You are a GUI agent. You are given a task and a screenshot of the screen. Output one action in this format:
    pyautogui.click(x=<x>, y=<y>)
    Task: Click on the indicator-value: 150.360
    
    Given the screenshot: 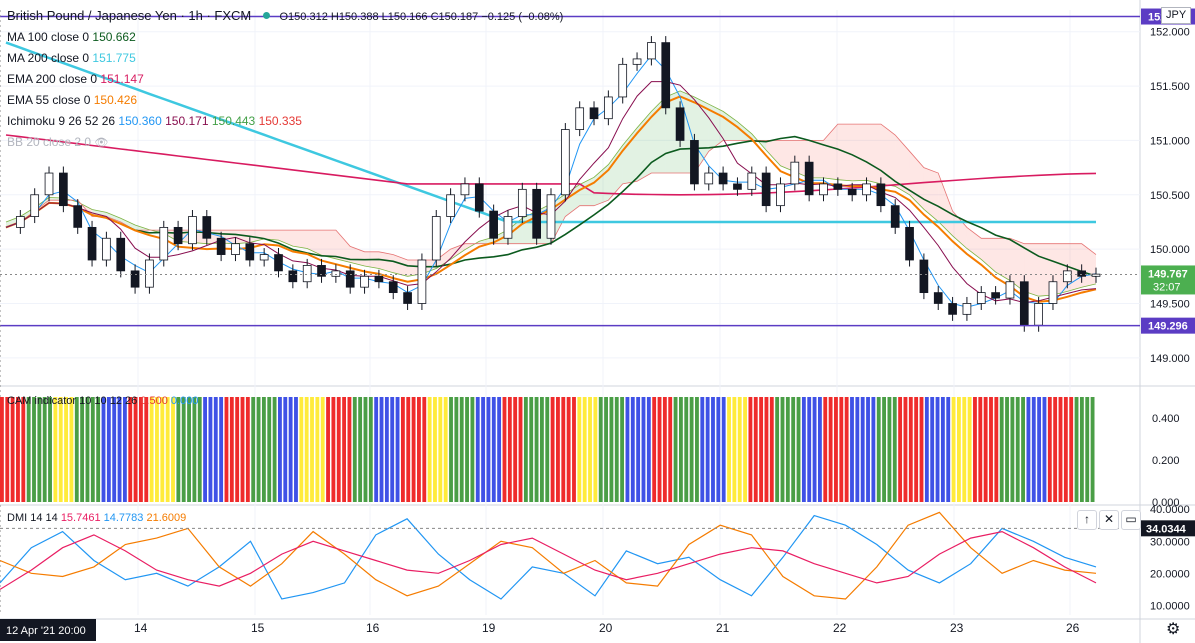 What is the action you would take?
    pyautogui.click(x=142, y=121)
    